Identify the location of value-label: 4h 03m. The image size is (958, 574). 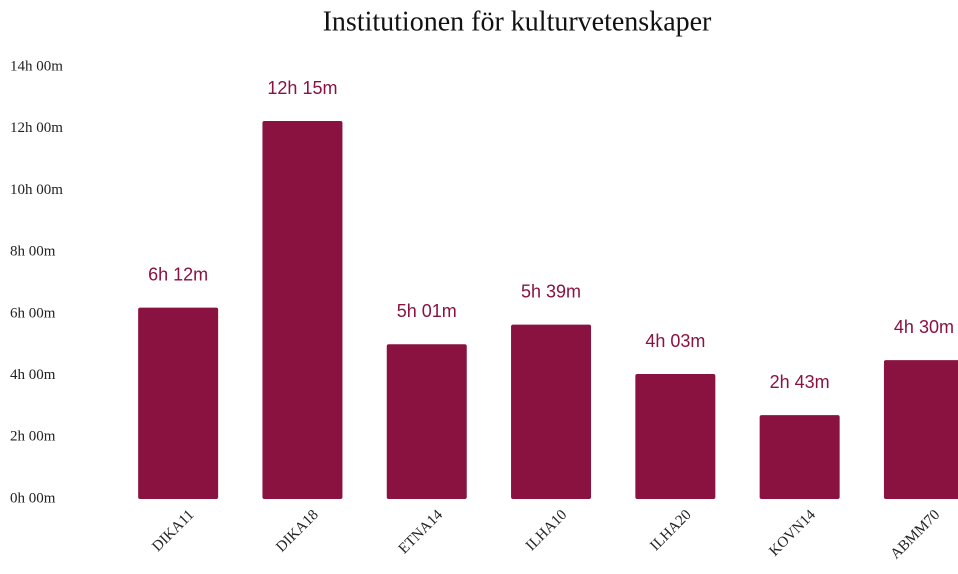
(675, 341).